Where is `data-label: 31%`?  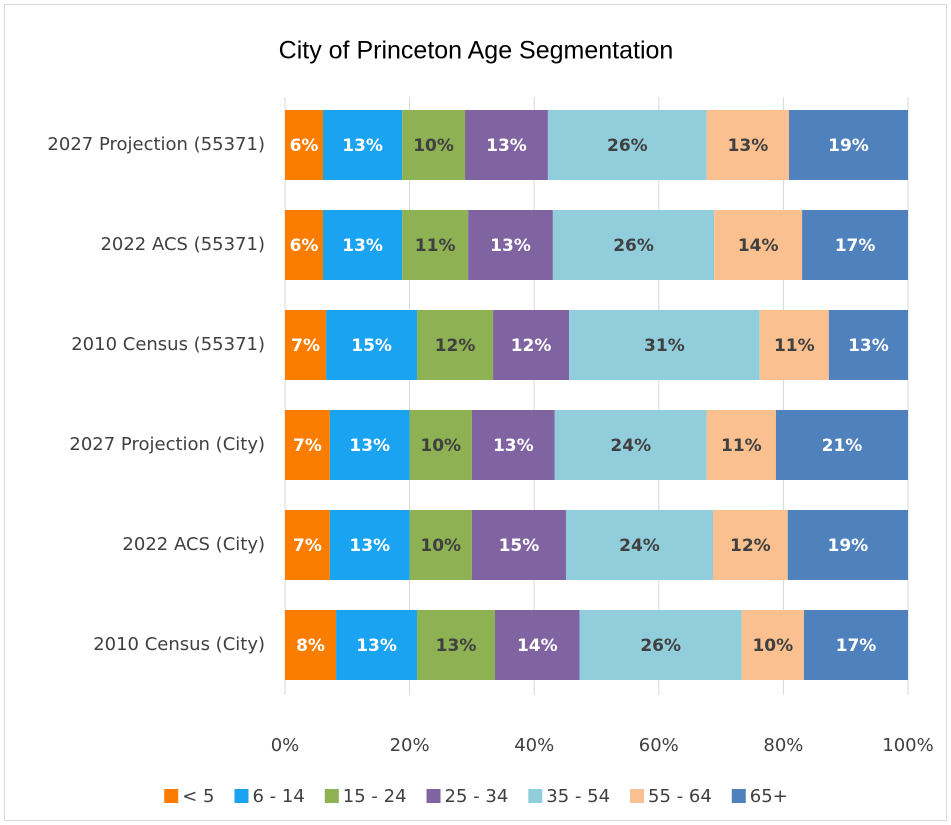
data-label: 31% is located at coordinates (664, 346).